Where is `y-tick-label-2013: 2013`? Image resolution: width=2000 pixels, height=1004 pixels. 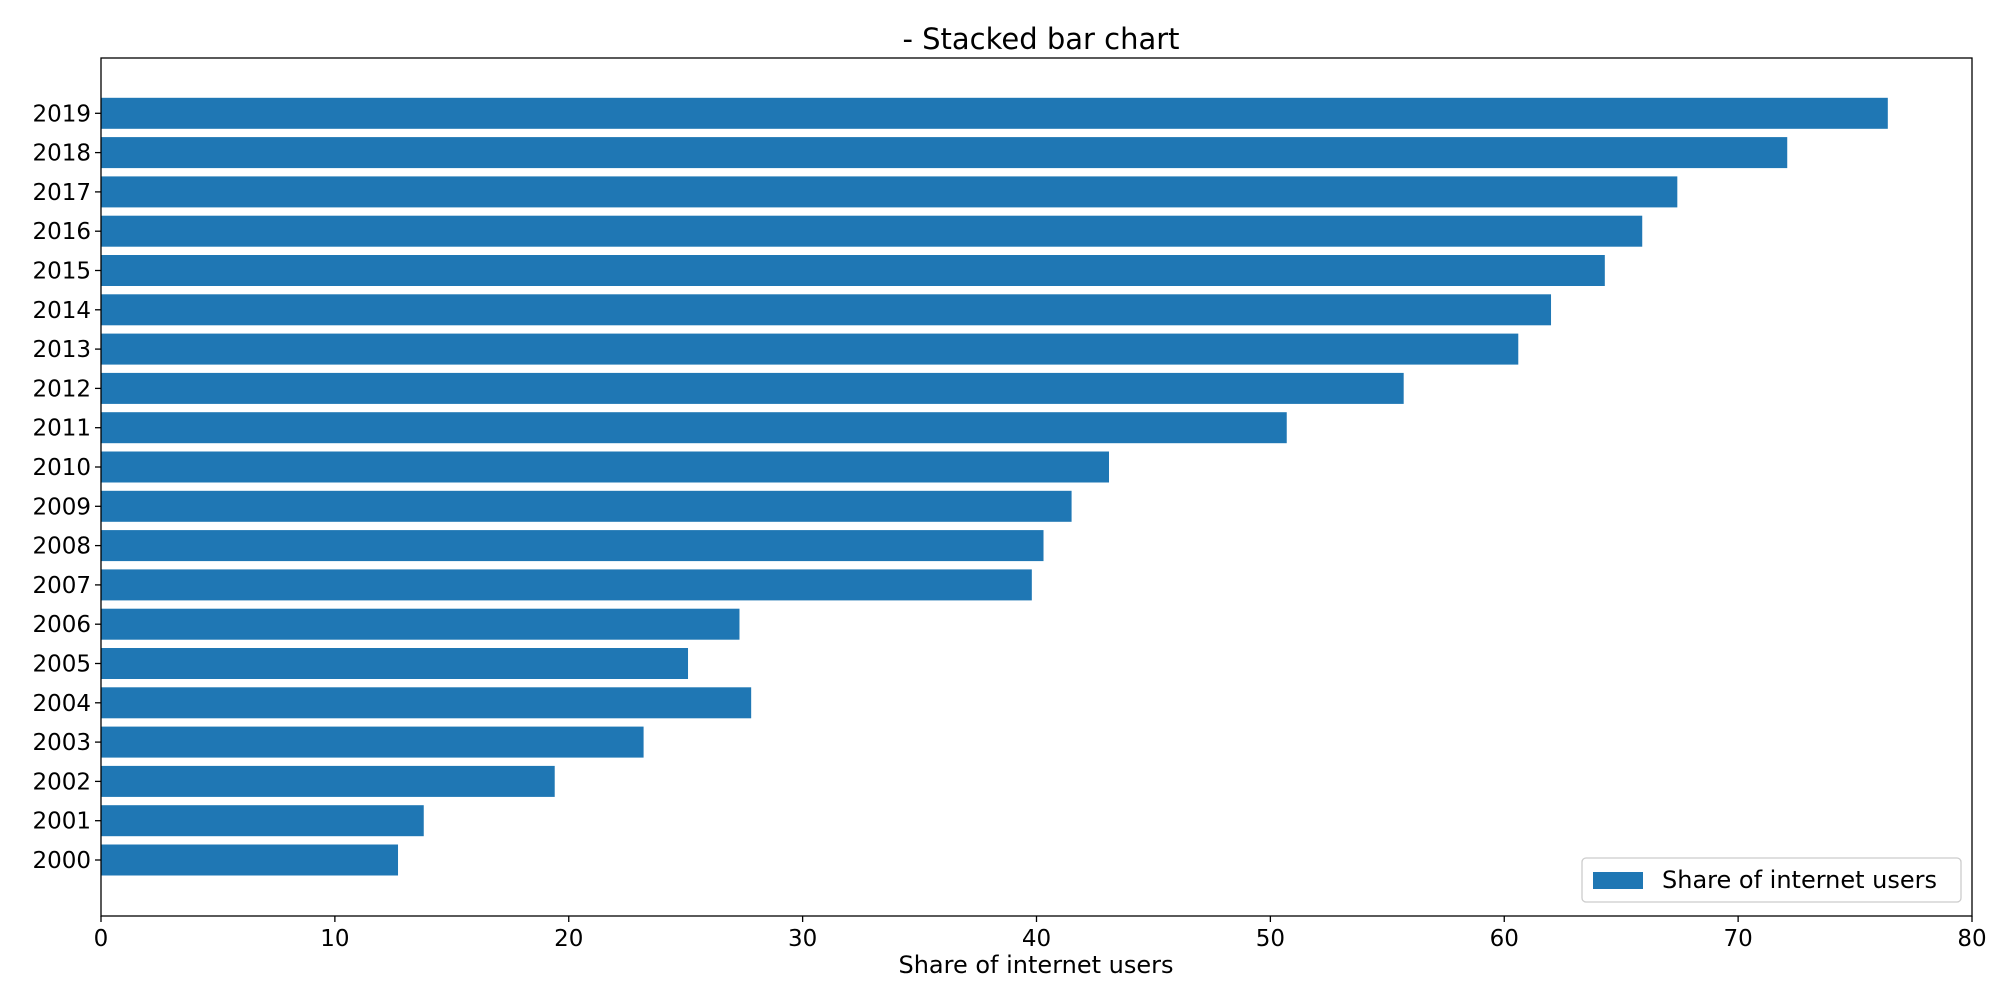 y-tick-label-2013: 2013 is located at coordinates (61, 350).